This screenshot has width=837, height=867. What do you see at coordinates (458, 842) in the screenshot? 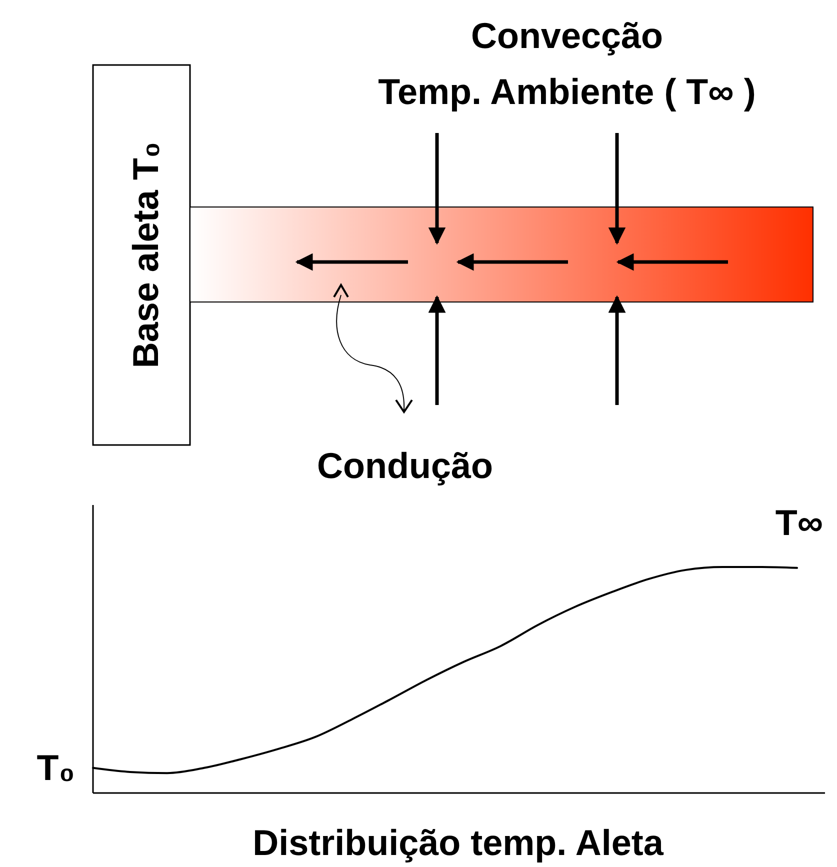
I see `x-axis-title: Distribuição temp. Aleta` at bounding box center [458, 842].